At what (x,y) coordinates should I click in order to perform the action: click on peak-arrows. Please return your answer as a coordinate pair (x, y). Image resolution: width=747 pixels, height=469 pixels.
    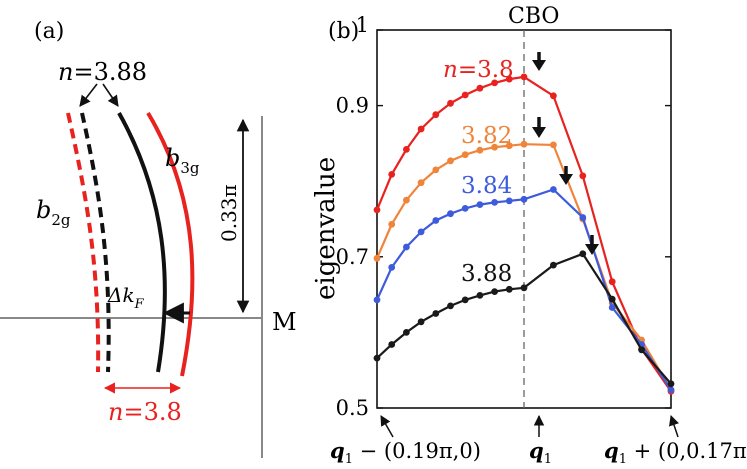
    Looking at the image, I should click on (565, 153).